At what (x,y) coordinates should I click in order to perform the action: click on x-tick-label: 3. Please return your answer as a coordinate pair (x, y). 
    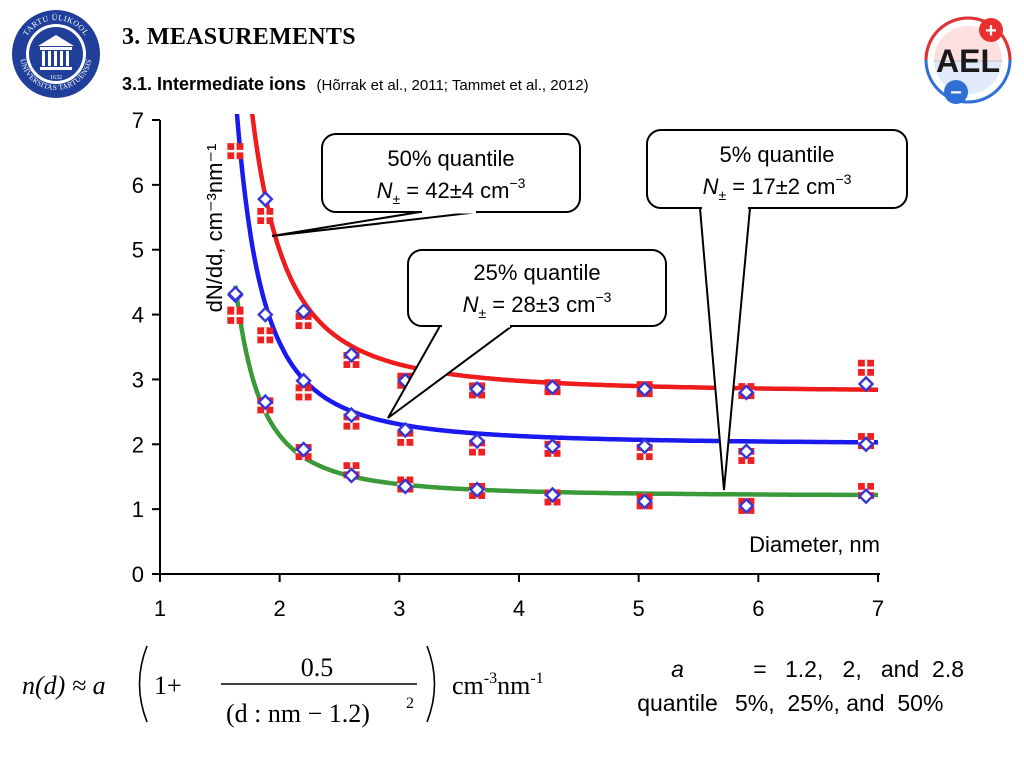
    Looking at the image, I should click on (399, 608).